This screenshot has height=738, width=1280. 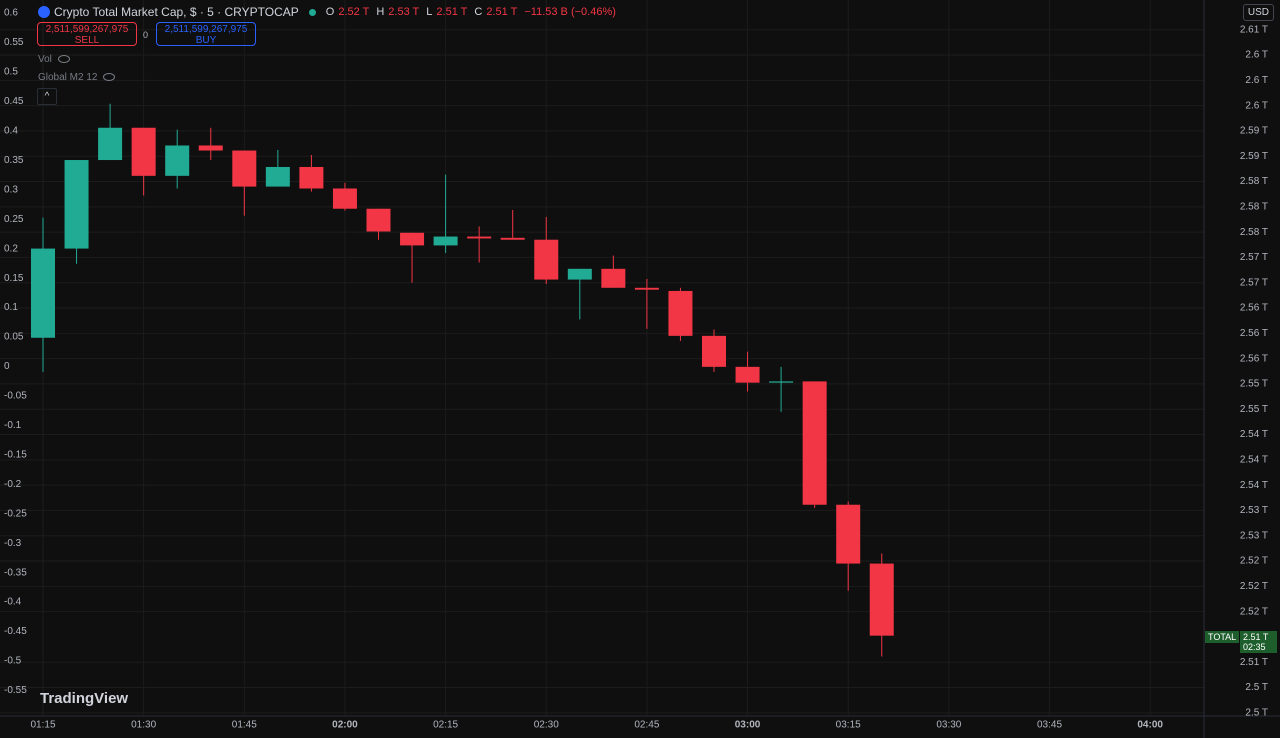 What do you see at coordinates (11, 248) in the screenshot?
I see `y2-tick-label: 0.2` at bounding box center [11, 248].